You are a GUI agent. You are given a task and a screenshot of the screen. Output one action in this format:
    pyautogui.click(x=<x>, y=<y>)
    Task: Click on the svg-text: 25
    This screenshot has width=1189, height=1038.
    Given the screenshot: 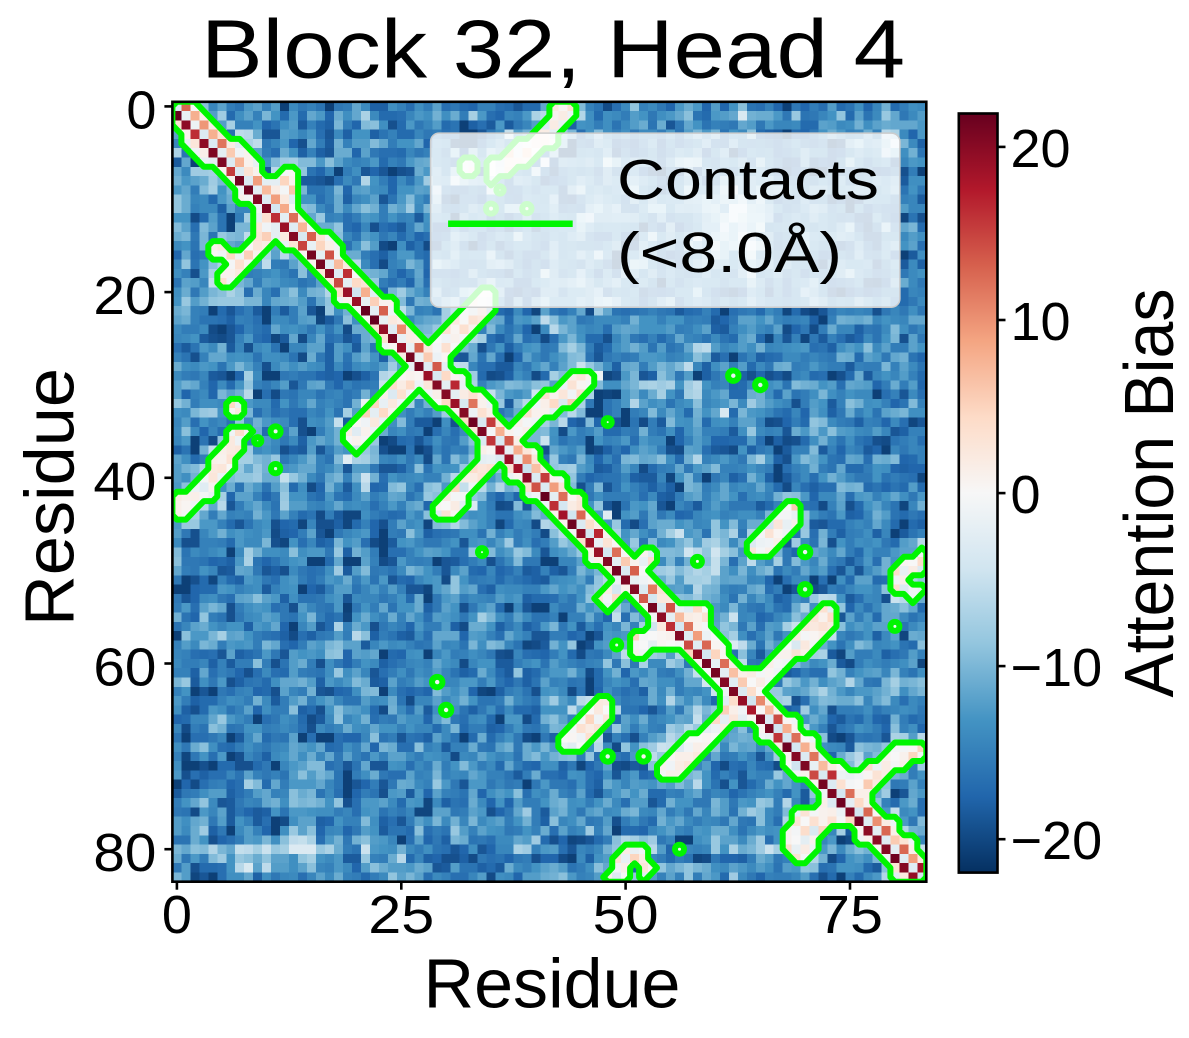 What is the action you would take?
    pyautogui.click(x=401, y=915)
    